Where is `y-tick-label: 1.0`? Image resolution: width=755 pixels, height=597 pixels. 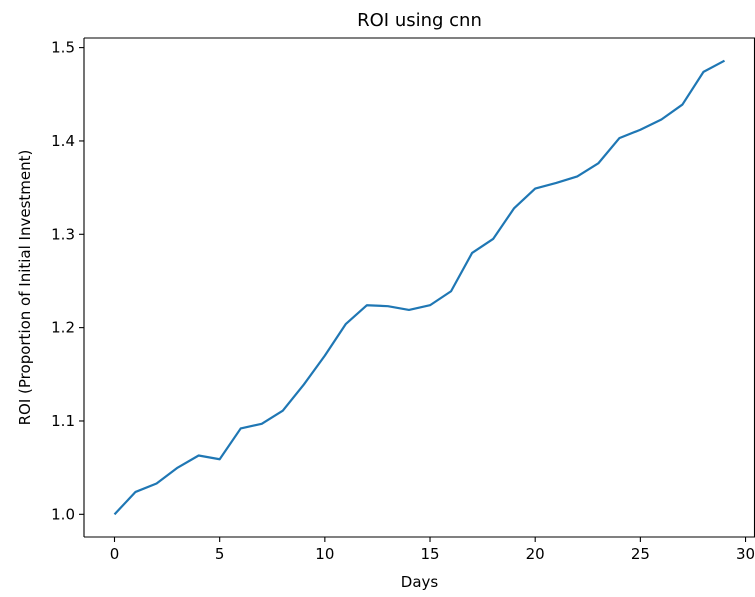
y-tick-label: 1.0 is located at coordinates (63, 514).